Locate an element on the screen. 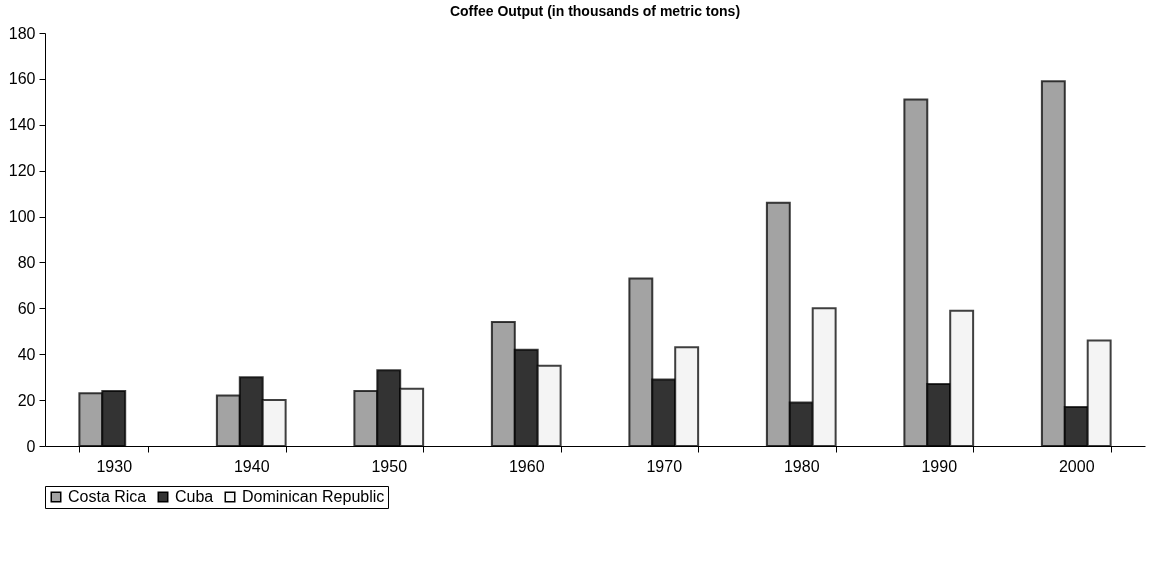 The height and width of the screenshot is (571, 1166). y-tick-label: 0 is located at coordinates (31, 446).